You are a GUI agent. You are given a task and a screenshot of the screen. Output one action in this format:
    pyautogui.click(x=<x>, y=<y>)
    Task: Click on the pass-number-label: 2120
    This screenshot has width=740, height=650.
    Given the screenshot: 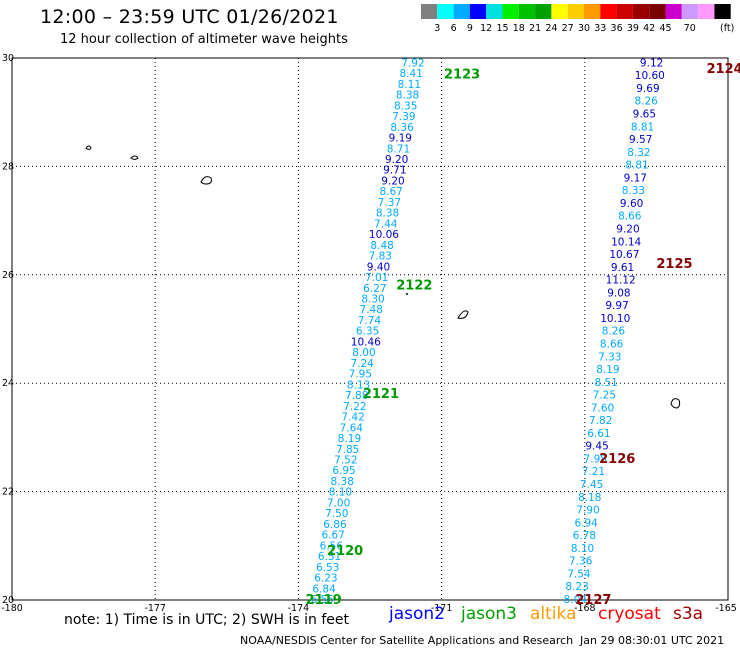 What is the action you would take?
    pyautogui.click(x=345, y=551)
    